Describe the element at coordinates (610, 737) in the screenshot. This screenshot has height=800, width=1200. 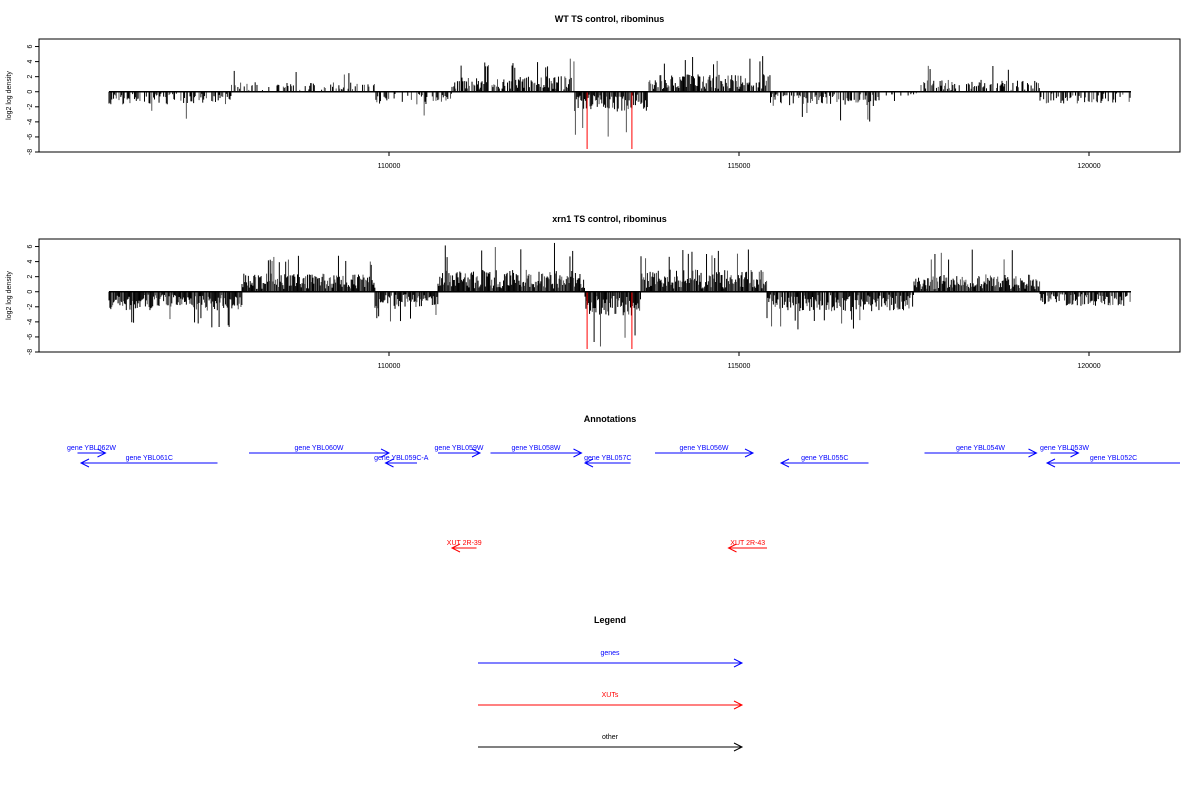
I see `legend-item-label: other` at that location.